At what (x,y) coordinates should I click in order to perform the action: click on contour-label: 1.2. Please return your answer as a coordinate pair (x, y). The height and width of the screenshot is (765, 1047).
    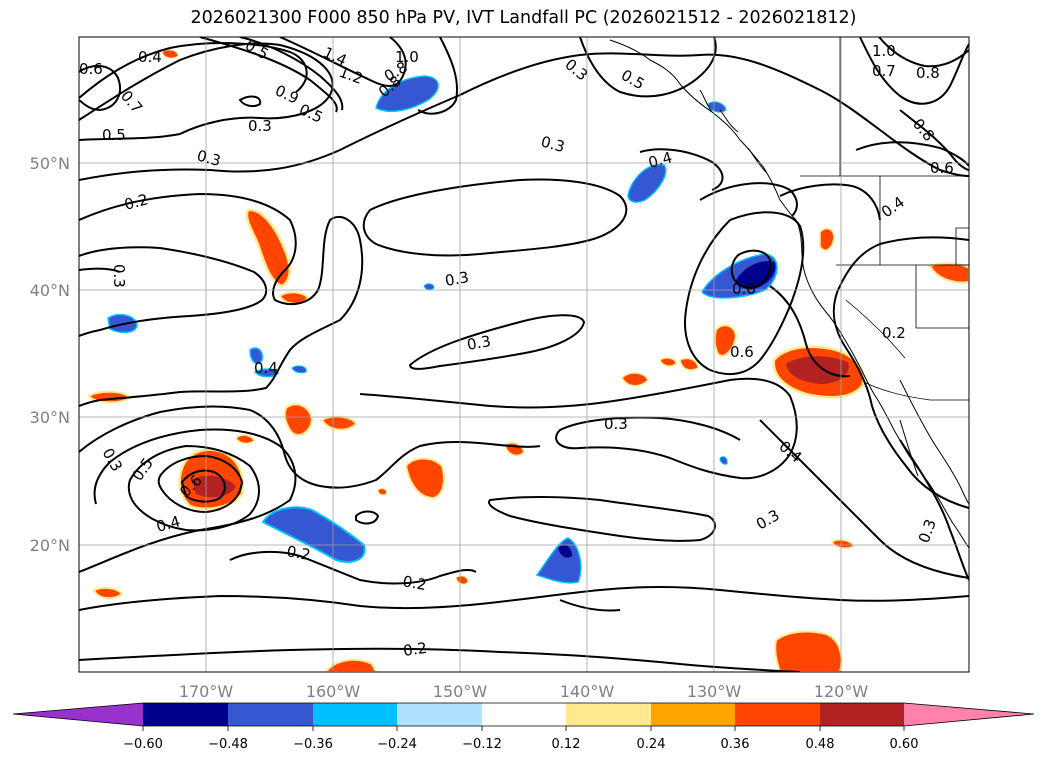
    Looking at the image, I should click on (351, 75).